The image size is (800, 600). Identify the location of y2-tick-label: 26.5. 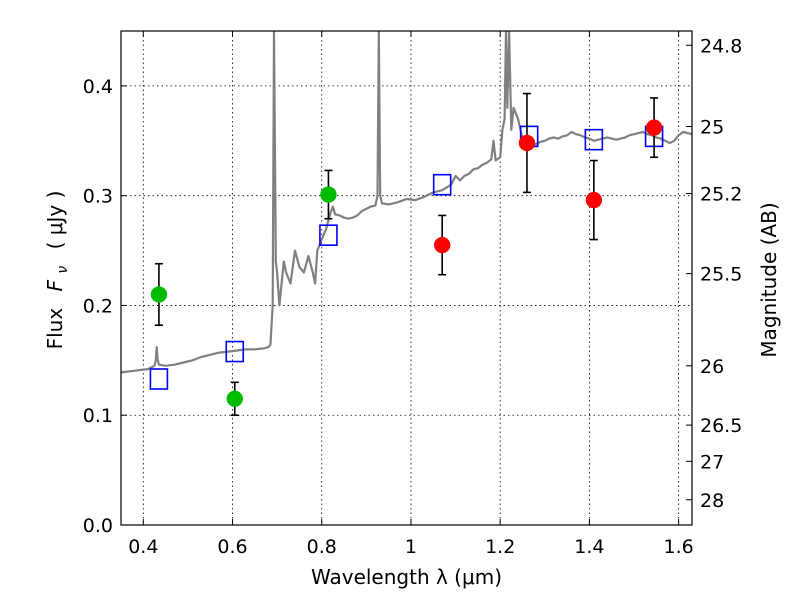
(721, 426).